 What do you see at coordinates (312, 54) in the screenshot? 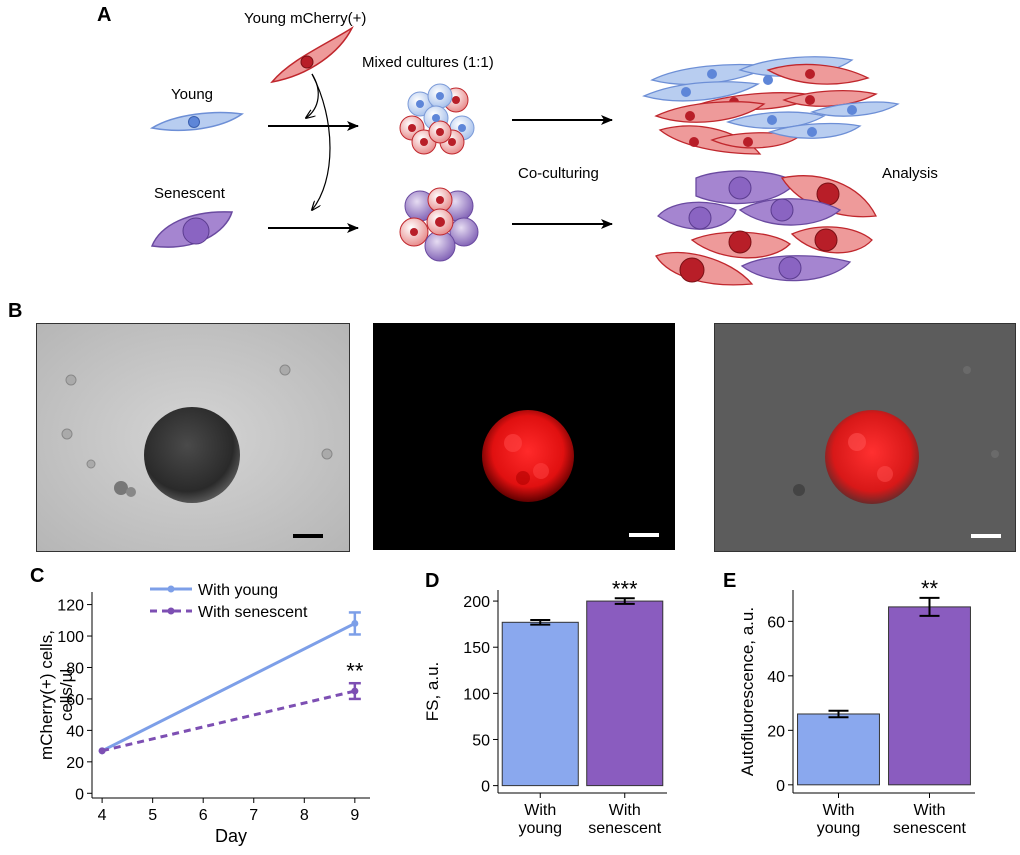
I see `young-mcherry-cell` at bounding box center [312, 54].